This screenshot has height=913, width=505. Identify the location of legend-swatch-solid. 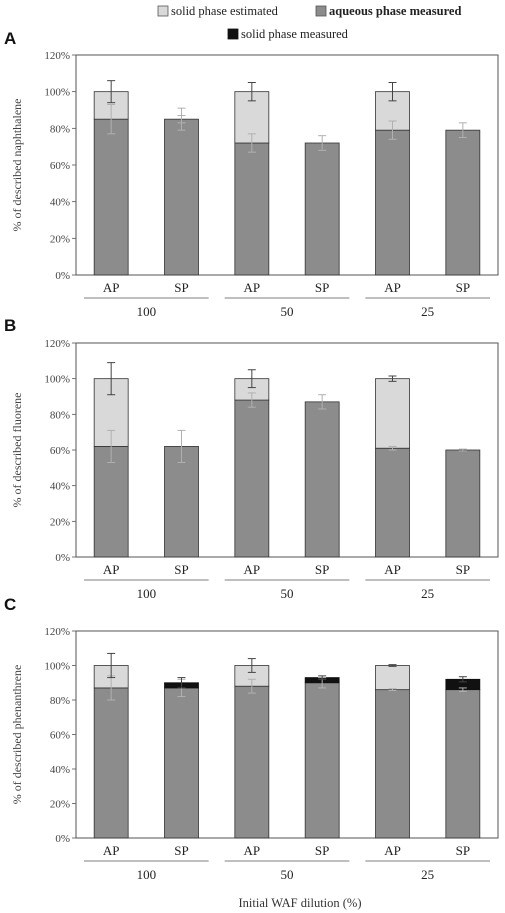
(233, 34).